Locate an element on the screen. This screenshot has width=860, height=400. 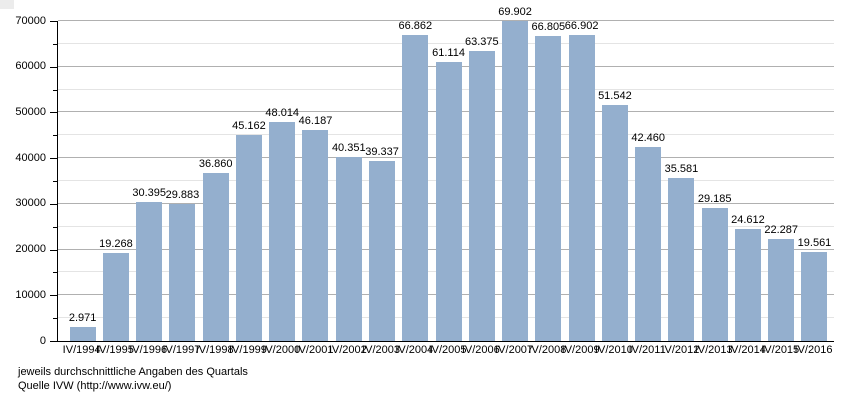
bar-slot: 61.114 is located at coordinates (448, 181).